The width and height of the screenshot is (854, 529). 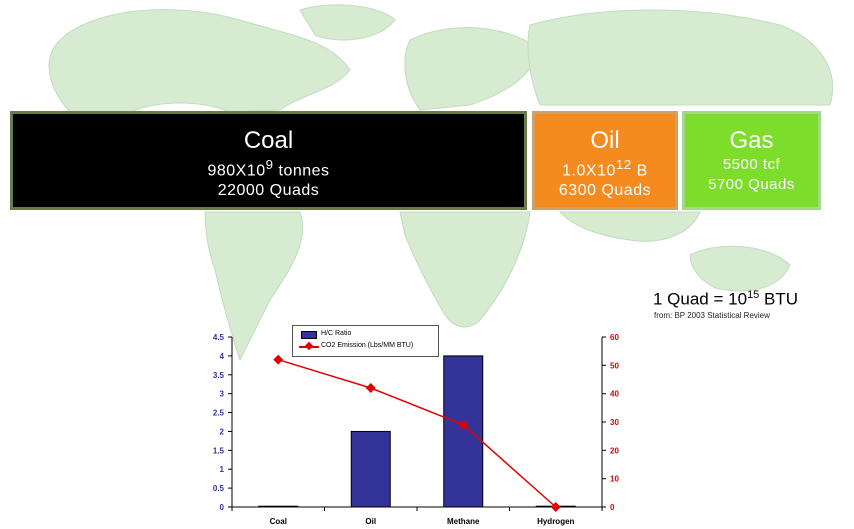 I want to click on coal-amount-suffix: tonnes, so click(x=301, y=171).